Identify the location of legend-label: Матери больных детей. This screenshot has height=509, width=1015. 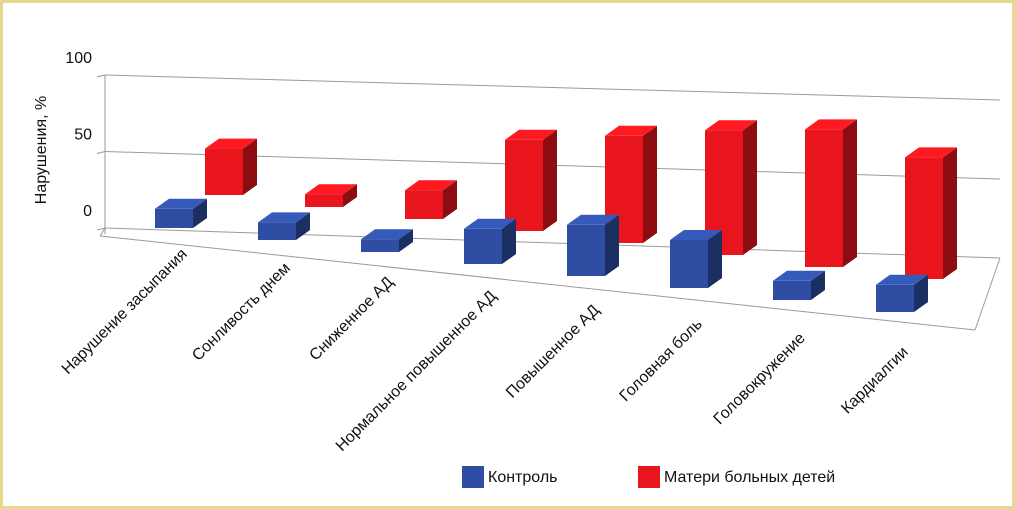
(749, 477).